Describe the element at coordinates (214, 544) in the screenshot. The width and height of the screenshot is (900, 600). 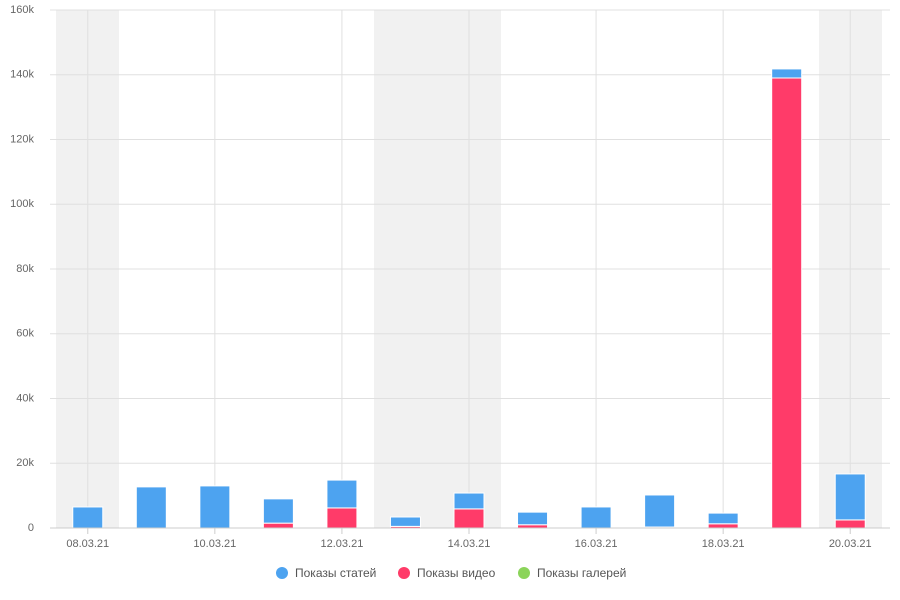
I see `x-tick-label: 10.03.21` at that location.